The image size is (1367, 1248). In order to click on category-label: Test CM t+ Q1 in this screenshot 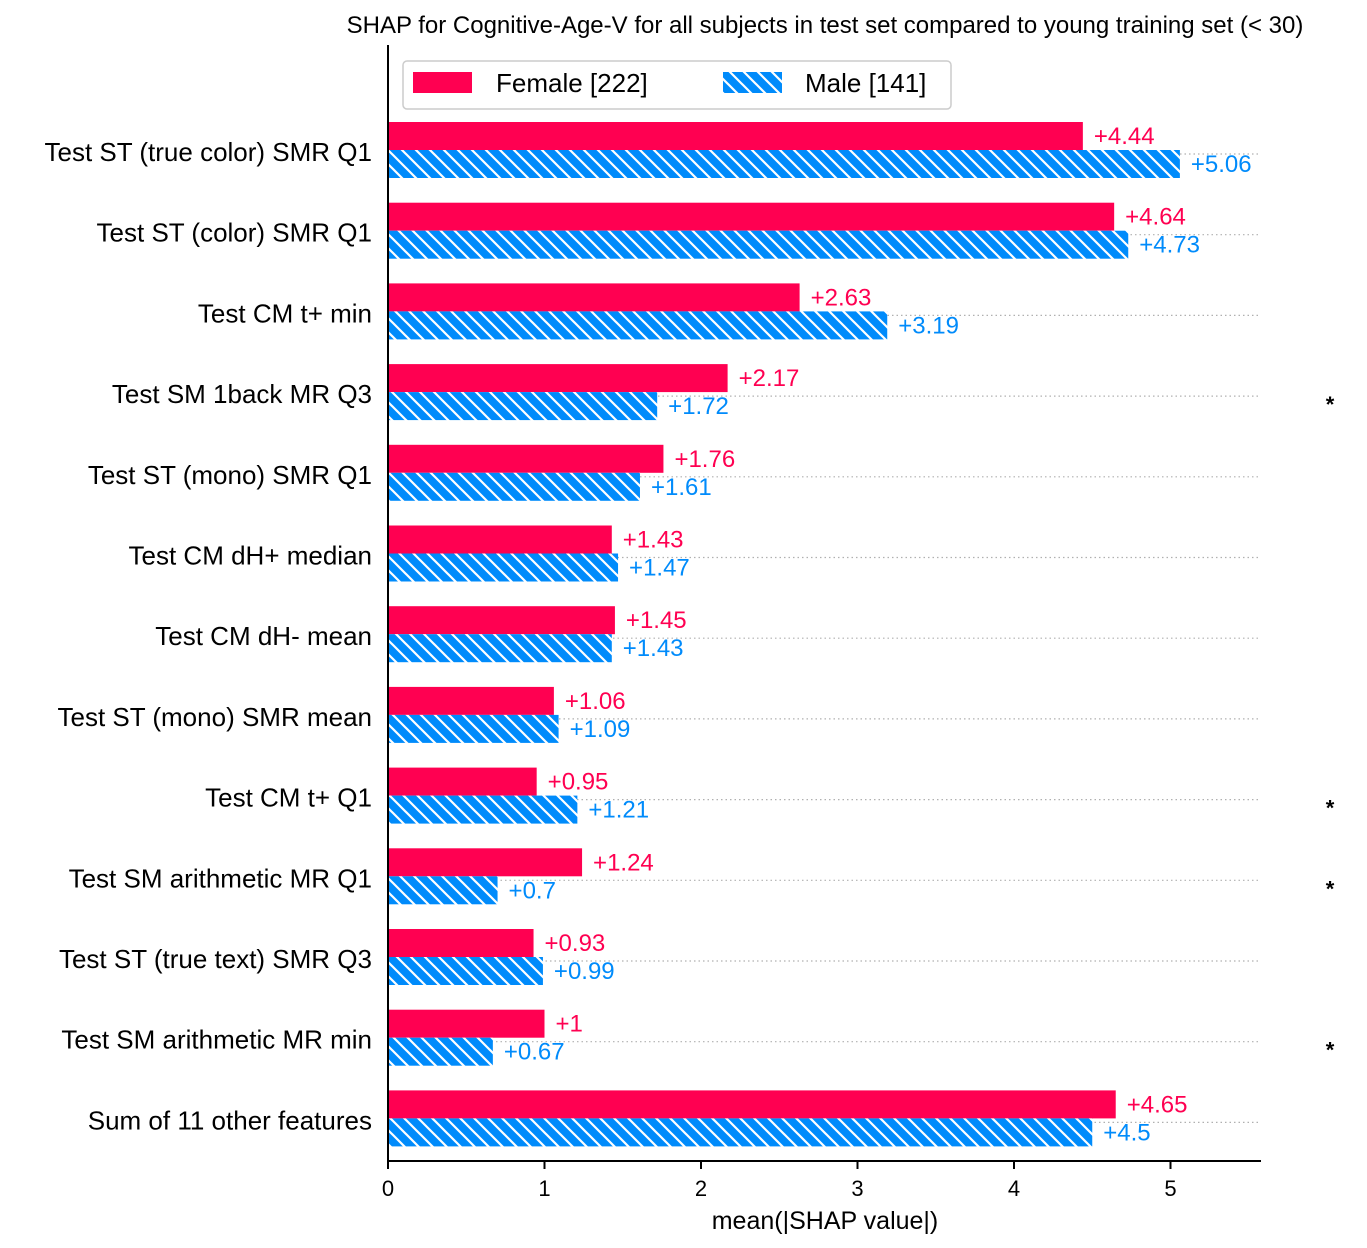, I will do `click(288, 798)`.